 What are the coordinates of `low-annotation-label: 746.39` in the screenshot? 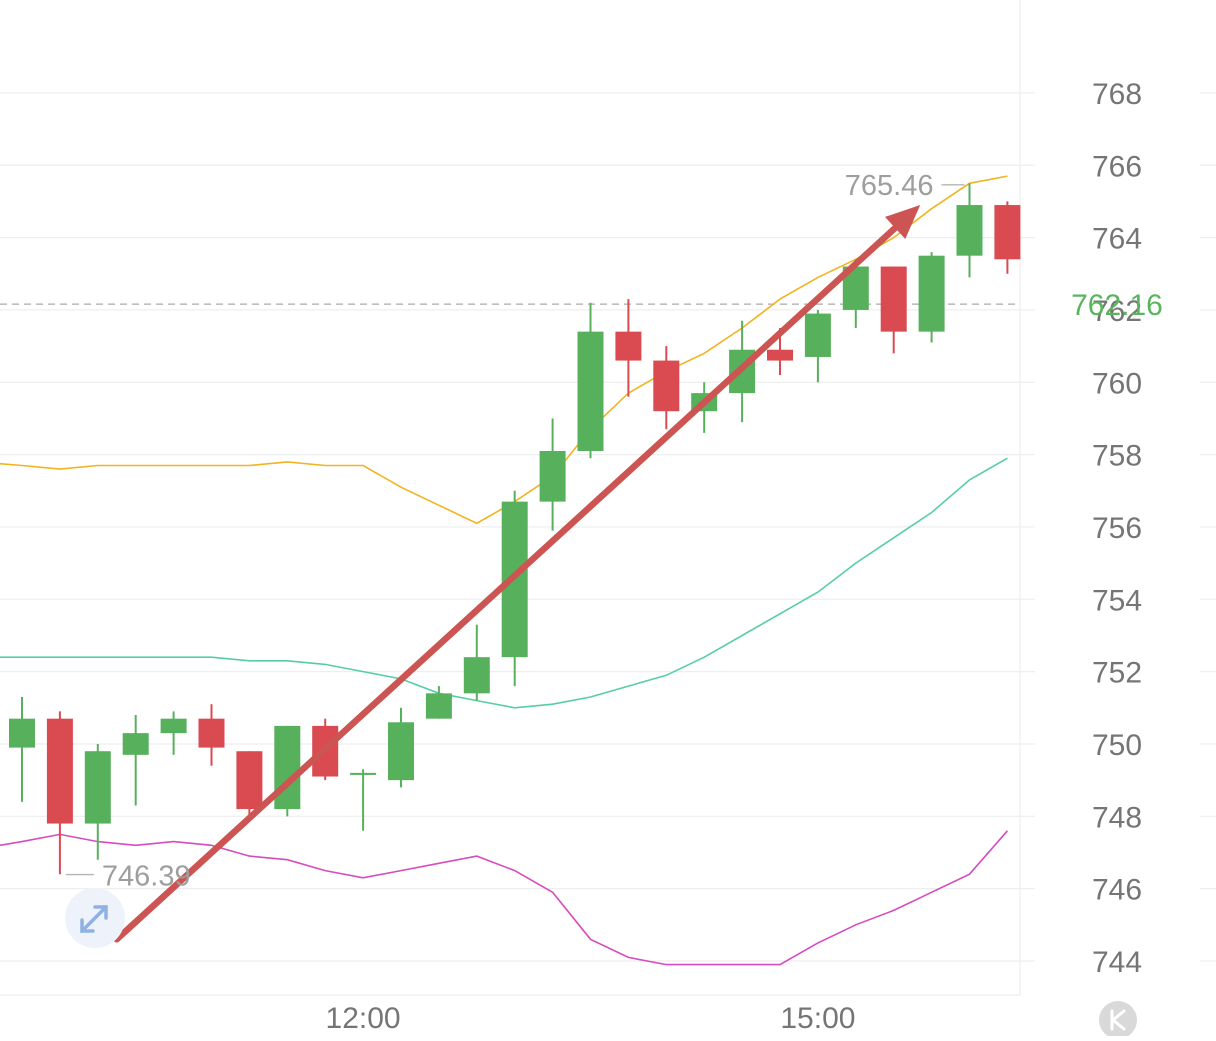 It's located at (146, 877).